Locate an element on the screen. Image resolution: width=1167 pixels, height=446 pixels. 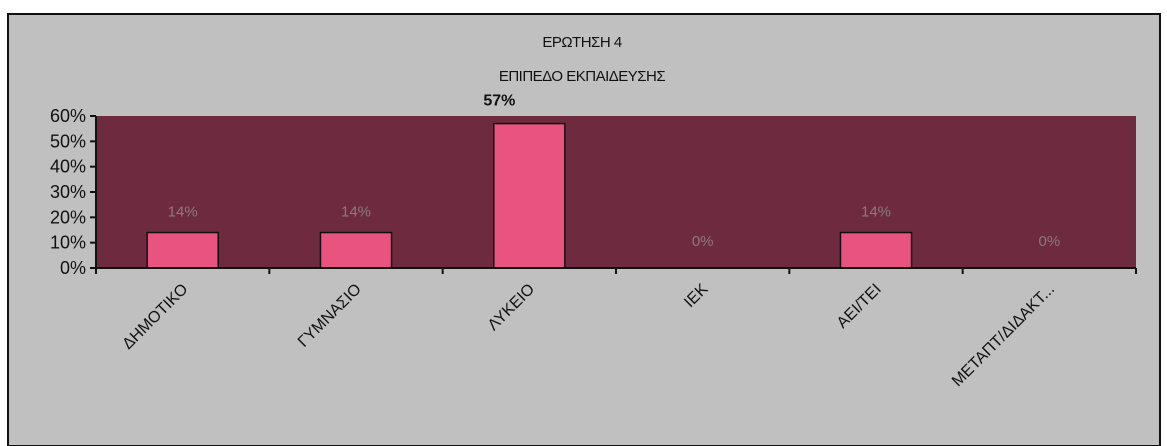
chart-title: ΕΡΩΤΗΣΗ 4 is located at coordinates (581, 42).